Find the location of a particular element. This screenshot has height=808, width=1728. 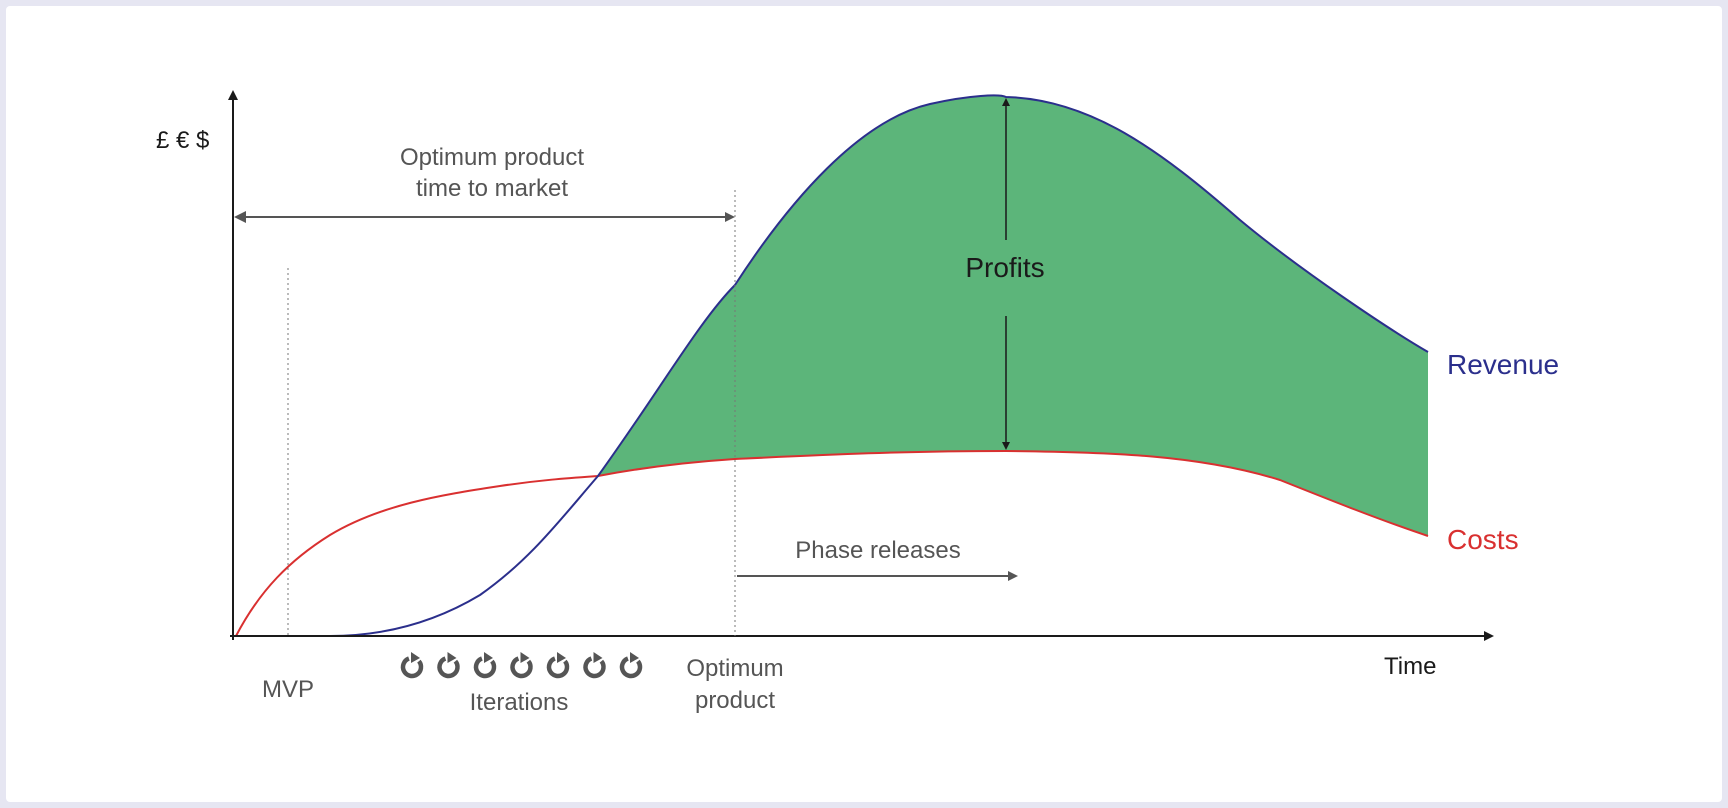

revenue-label: Revenue is located at coordinates (1503, 364).